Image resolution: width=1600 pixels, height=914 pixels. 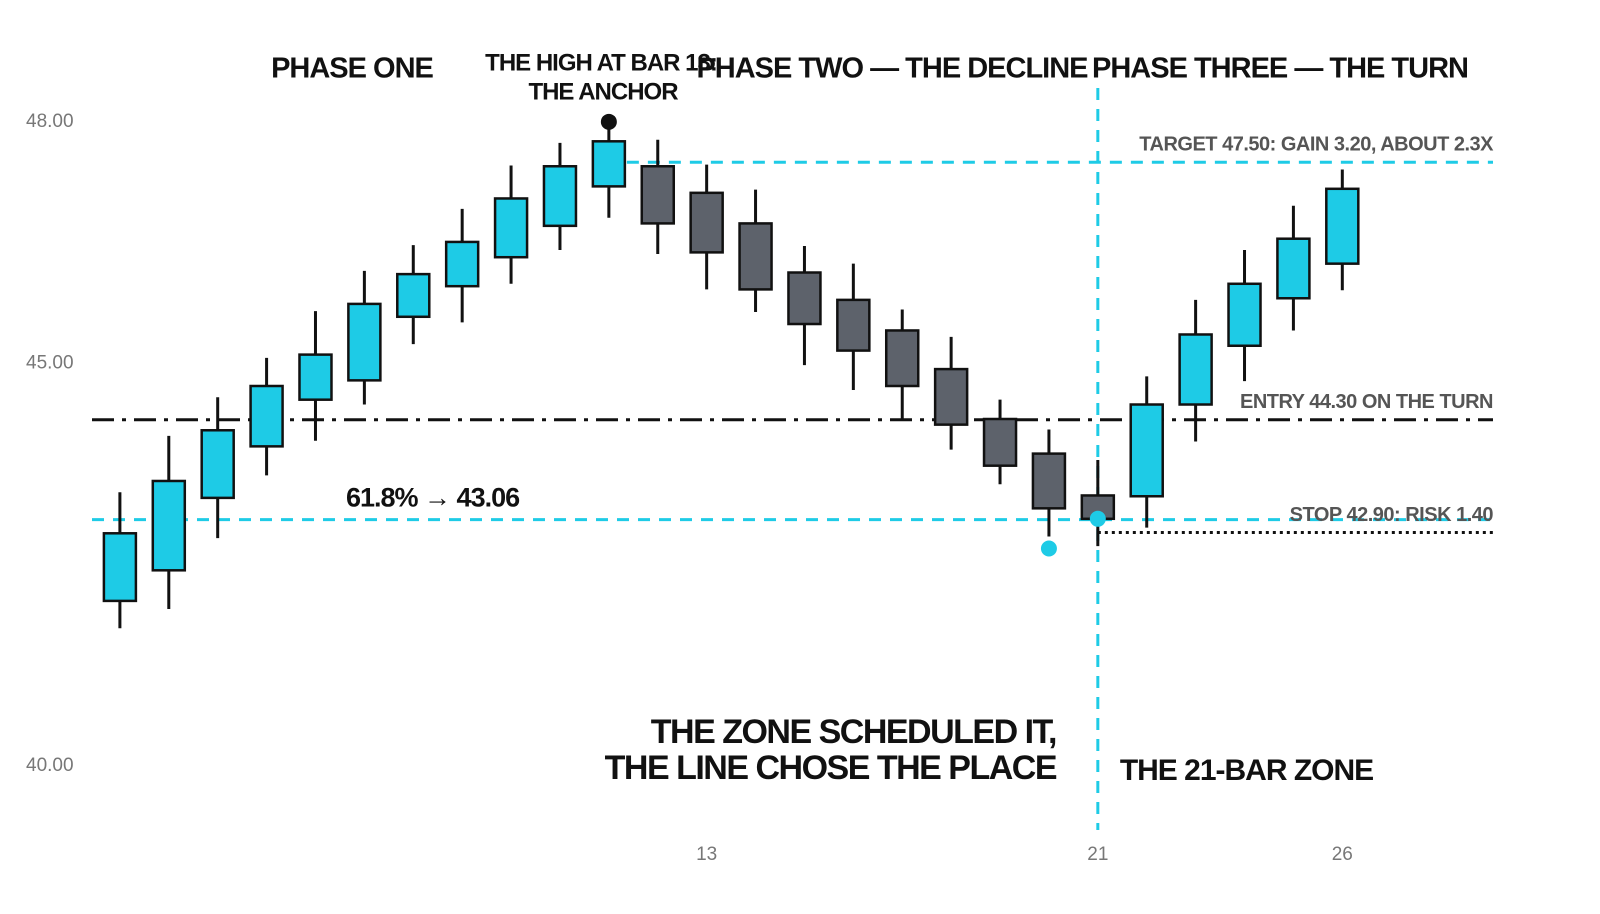 I want to click on phase-label: PHASE ONE, so click(x=352, y=69).